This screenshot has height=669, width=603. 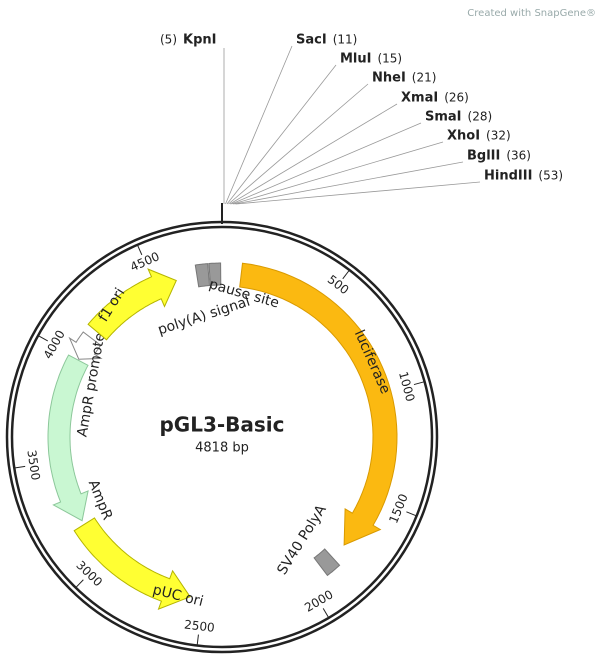 What do you see at coordinates (355, 59) in the screenshot?
I see `site-name: MluI` at bounding box center [355, 59].